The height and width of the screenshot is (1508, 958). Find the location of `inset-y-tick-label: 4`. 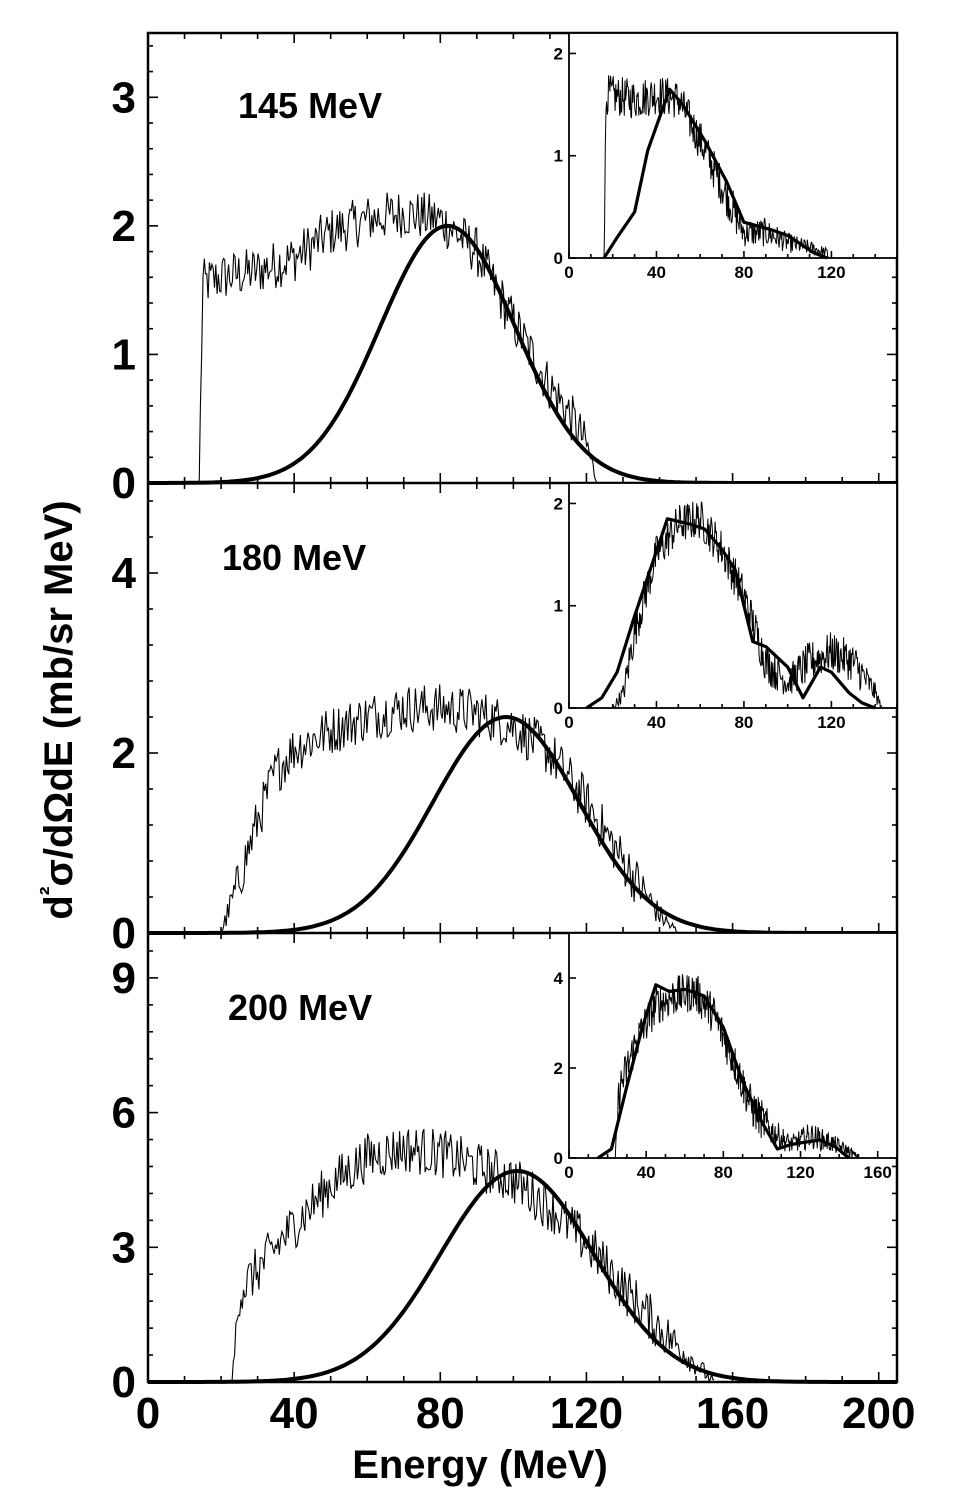

inset-y-tick-label: 4 is located at coordinates (559, 978).